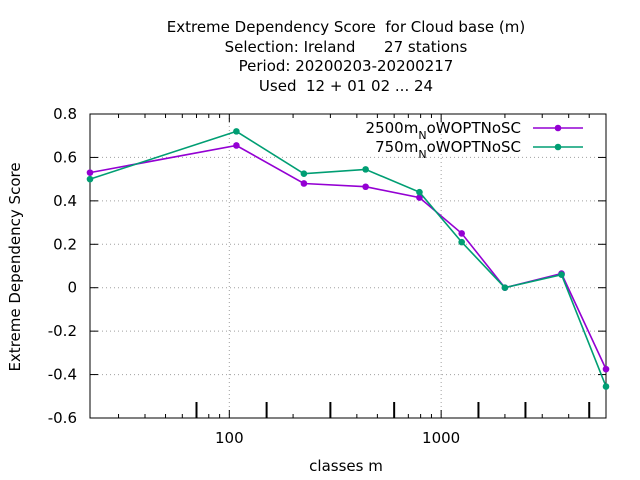 The image size is (640, 480). What do you see at coordinates (396, 147) in the screenshot?
I see `legend-label-main: 750m` at bounding box center [396, 147].